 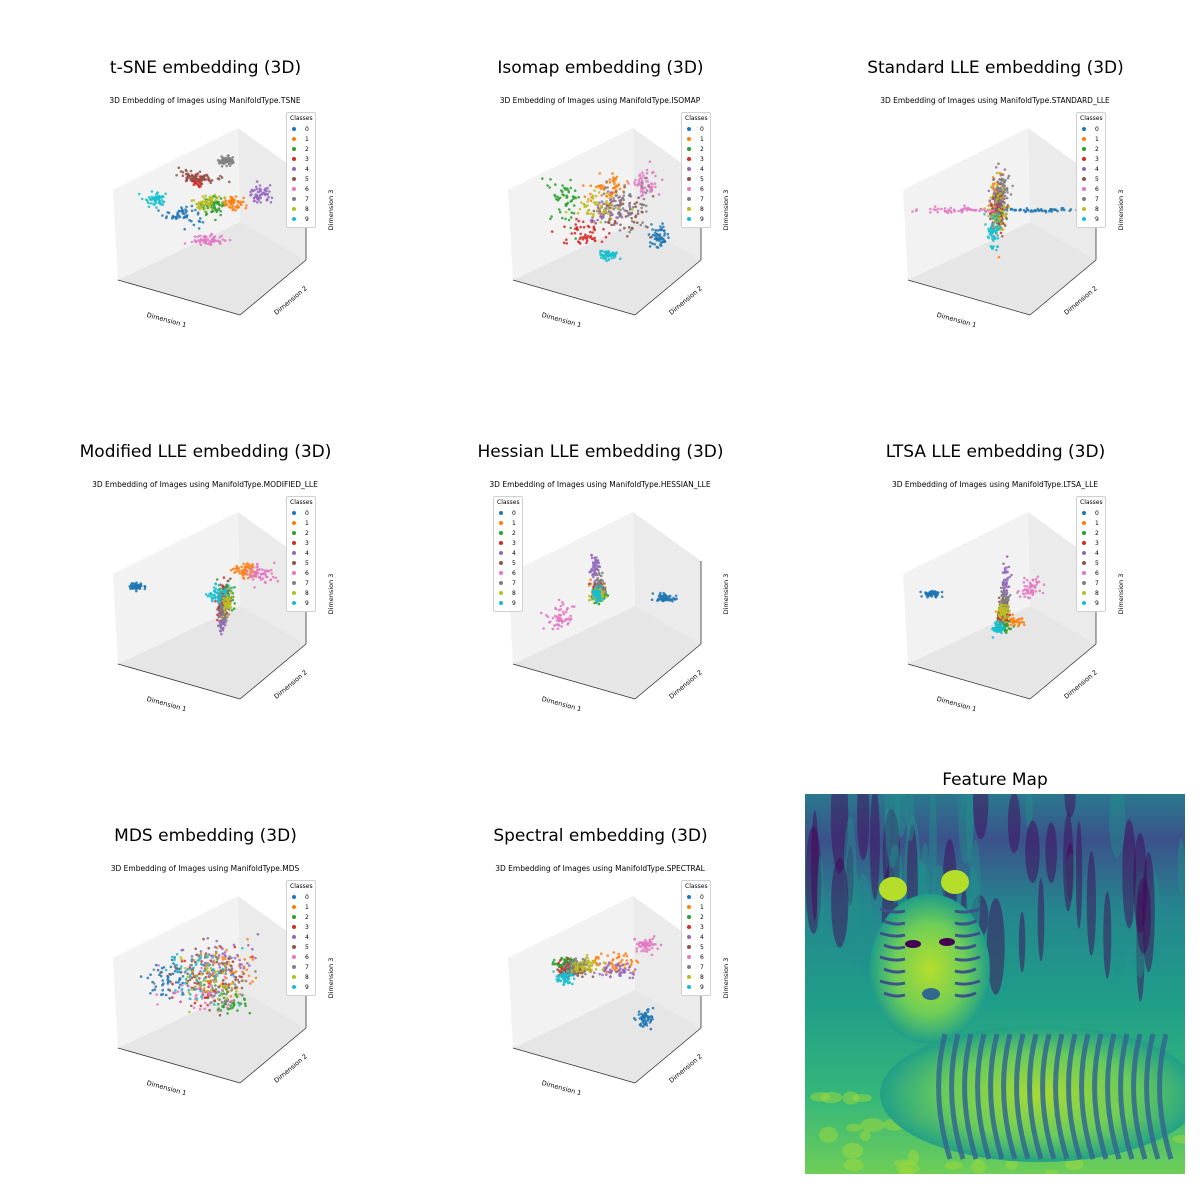 I want to click on legend: Classes 0 1 2 3 4 5 6 7 8 9, so click(x=1091, y=554).